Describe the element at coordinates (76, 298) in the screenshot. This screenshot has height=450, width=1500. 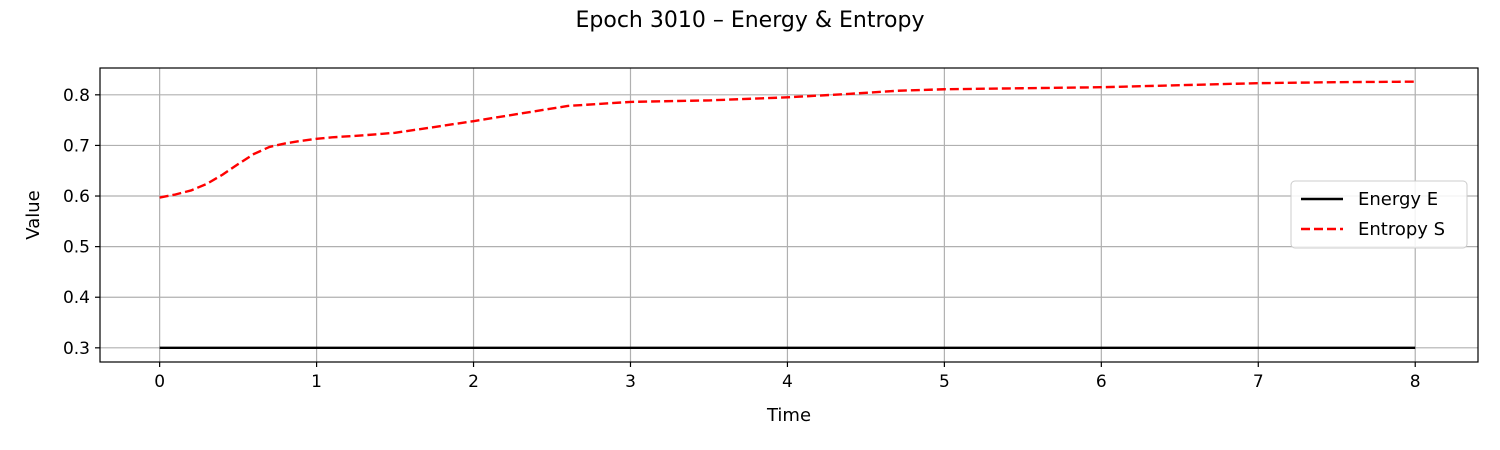
I see `y-tick-label: 0.4` at that location.